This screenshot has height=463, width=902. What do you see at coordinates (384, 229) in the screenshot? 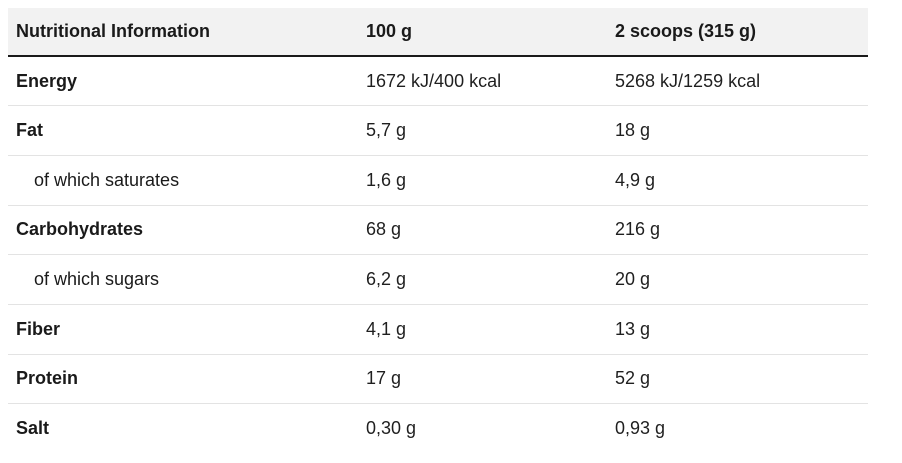
I see `value-per-100g: 68 g` at bounding box center [384, 229].